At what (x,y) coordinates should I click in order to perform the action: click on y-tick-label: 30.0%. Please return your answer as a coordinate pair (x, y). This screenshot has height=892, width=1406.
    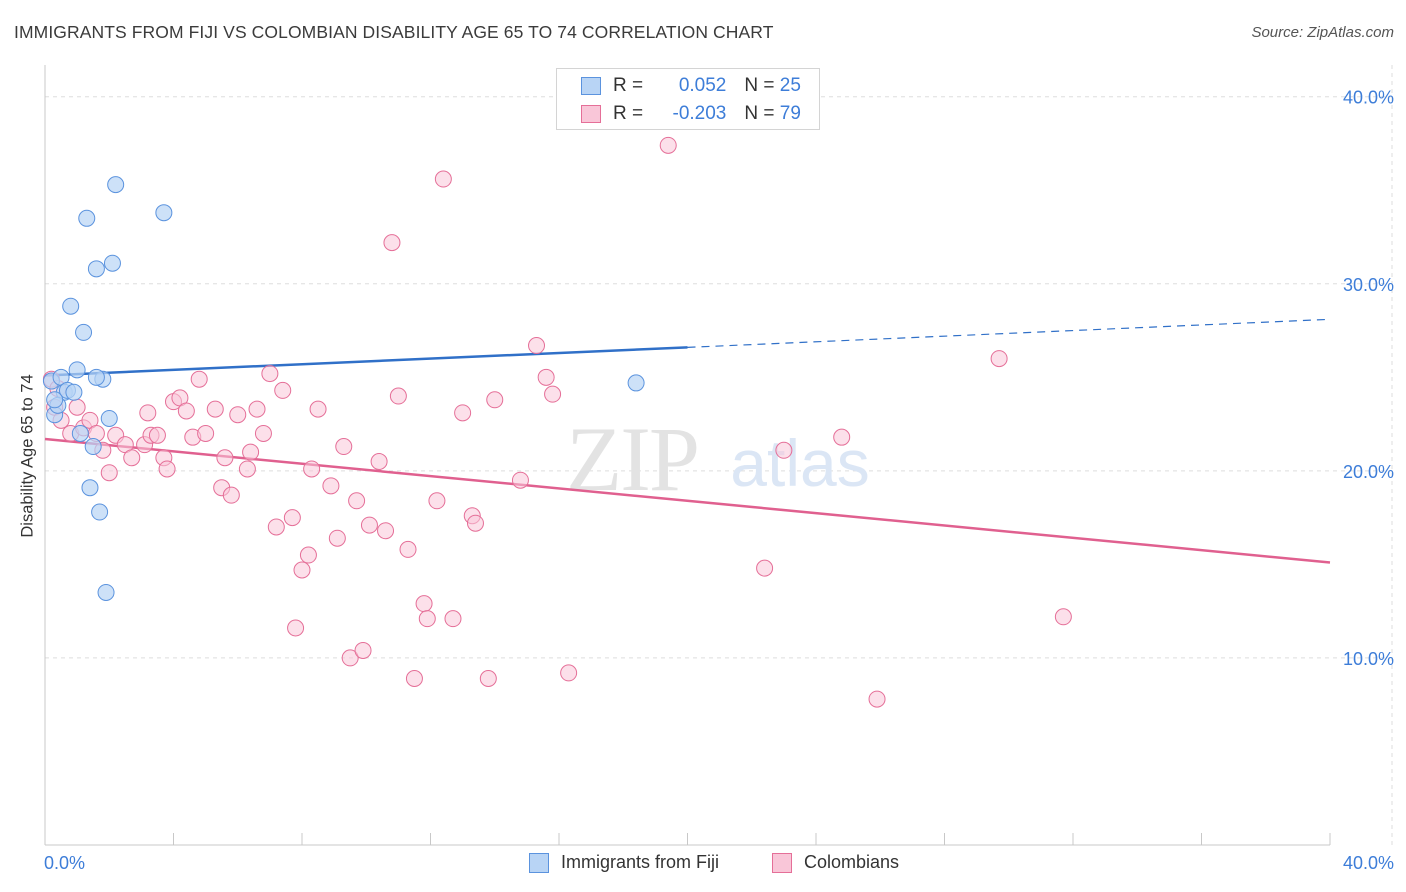
    Looking at the image, I should click on (1368, 285).